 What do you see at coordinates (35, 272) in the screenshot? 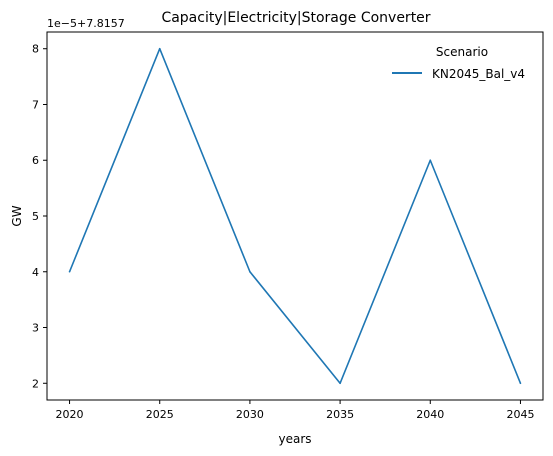
I see `y-tick-label: 4` at bounding box center [35, 272].